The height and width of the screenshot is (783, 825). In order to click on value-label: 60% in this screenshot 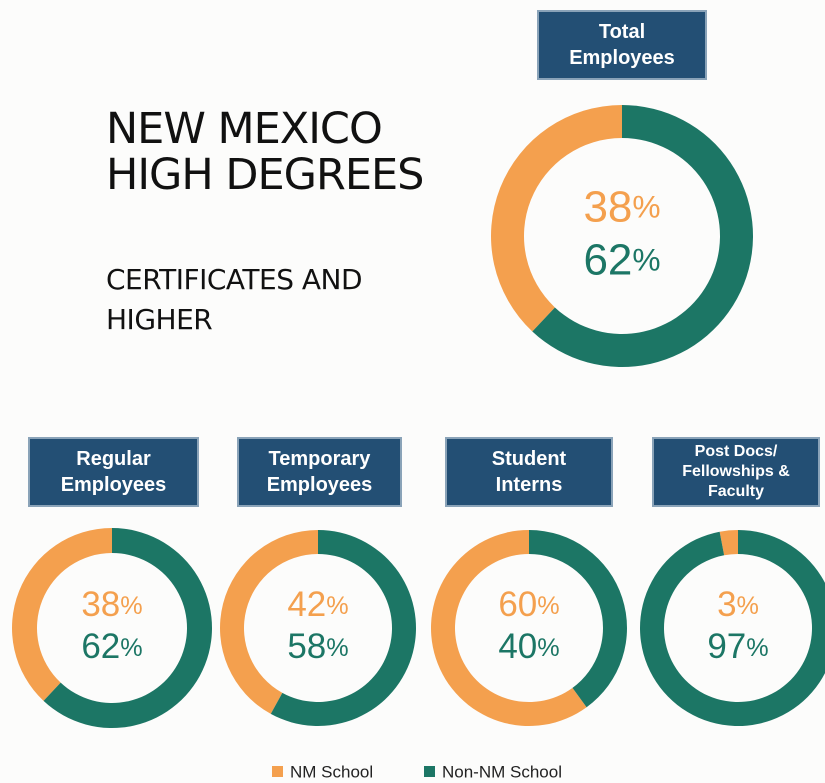, I will do `click(528, 604)`.